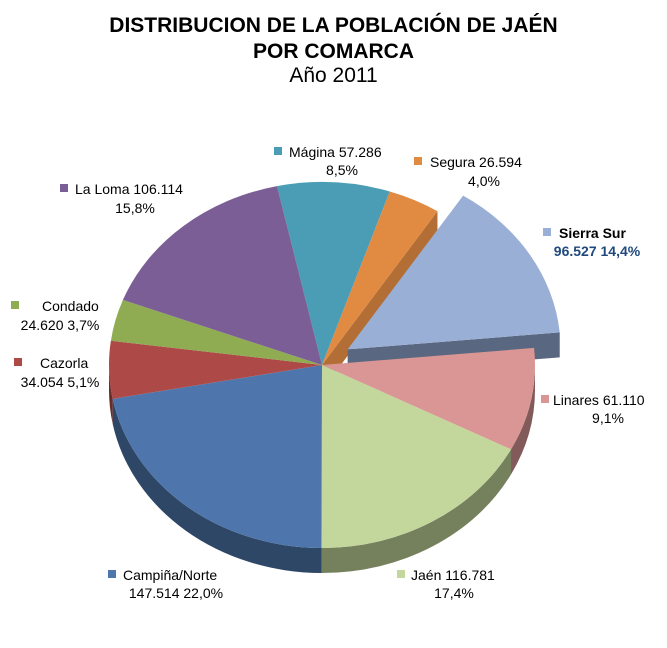 Image resolution: width=667 pixels, height=648 pixels. I want to click on label-campina-norte-name: Campiña/Norte, so click(170, 575).